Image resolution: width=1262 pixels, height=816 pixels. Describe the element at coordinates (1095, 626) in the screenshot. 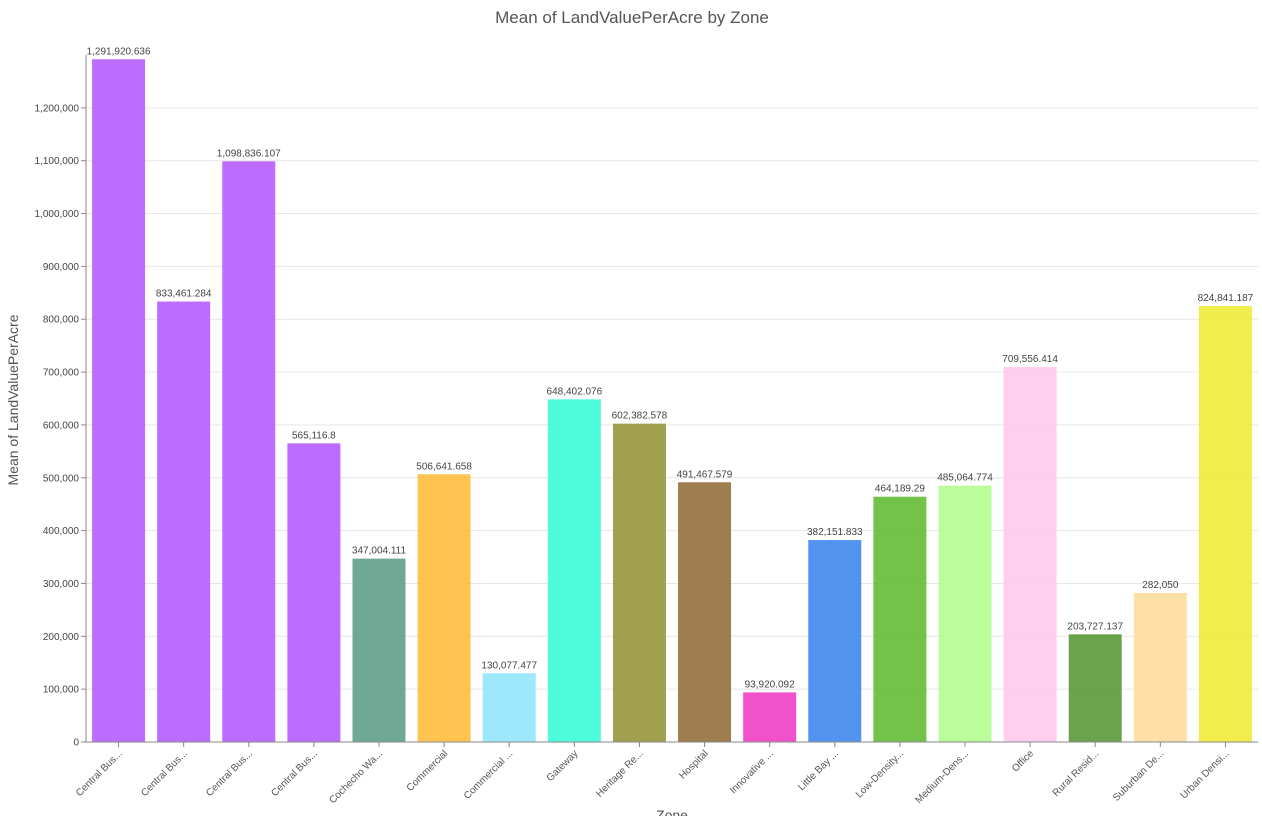

I see `data-label: 203,727.137` at that location.